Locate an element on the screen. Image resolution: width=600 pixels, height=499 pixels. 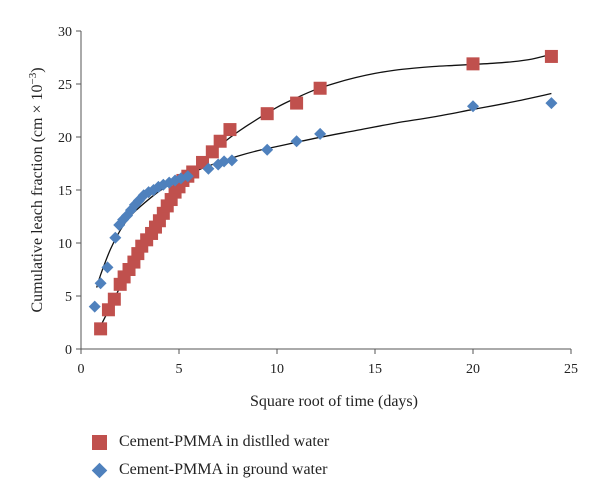
x-tick-label: 25 is located at coordinates (571, 369).